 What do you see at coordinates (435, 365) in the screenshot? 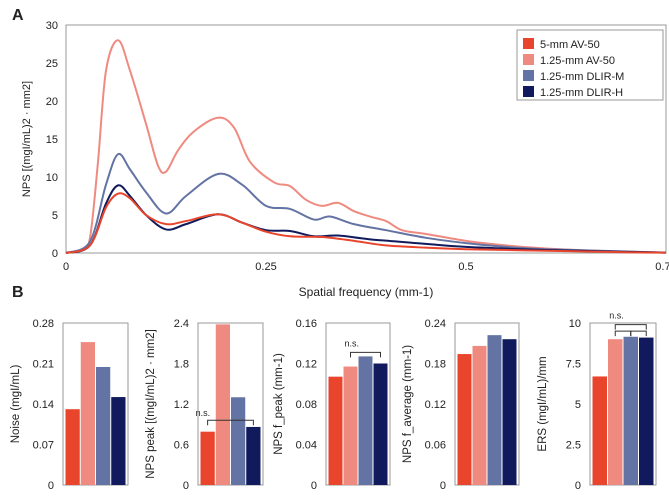
I see `y-tick-label: 0.18` at bounding box center [435, 365].